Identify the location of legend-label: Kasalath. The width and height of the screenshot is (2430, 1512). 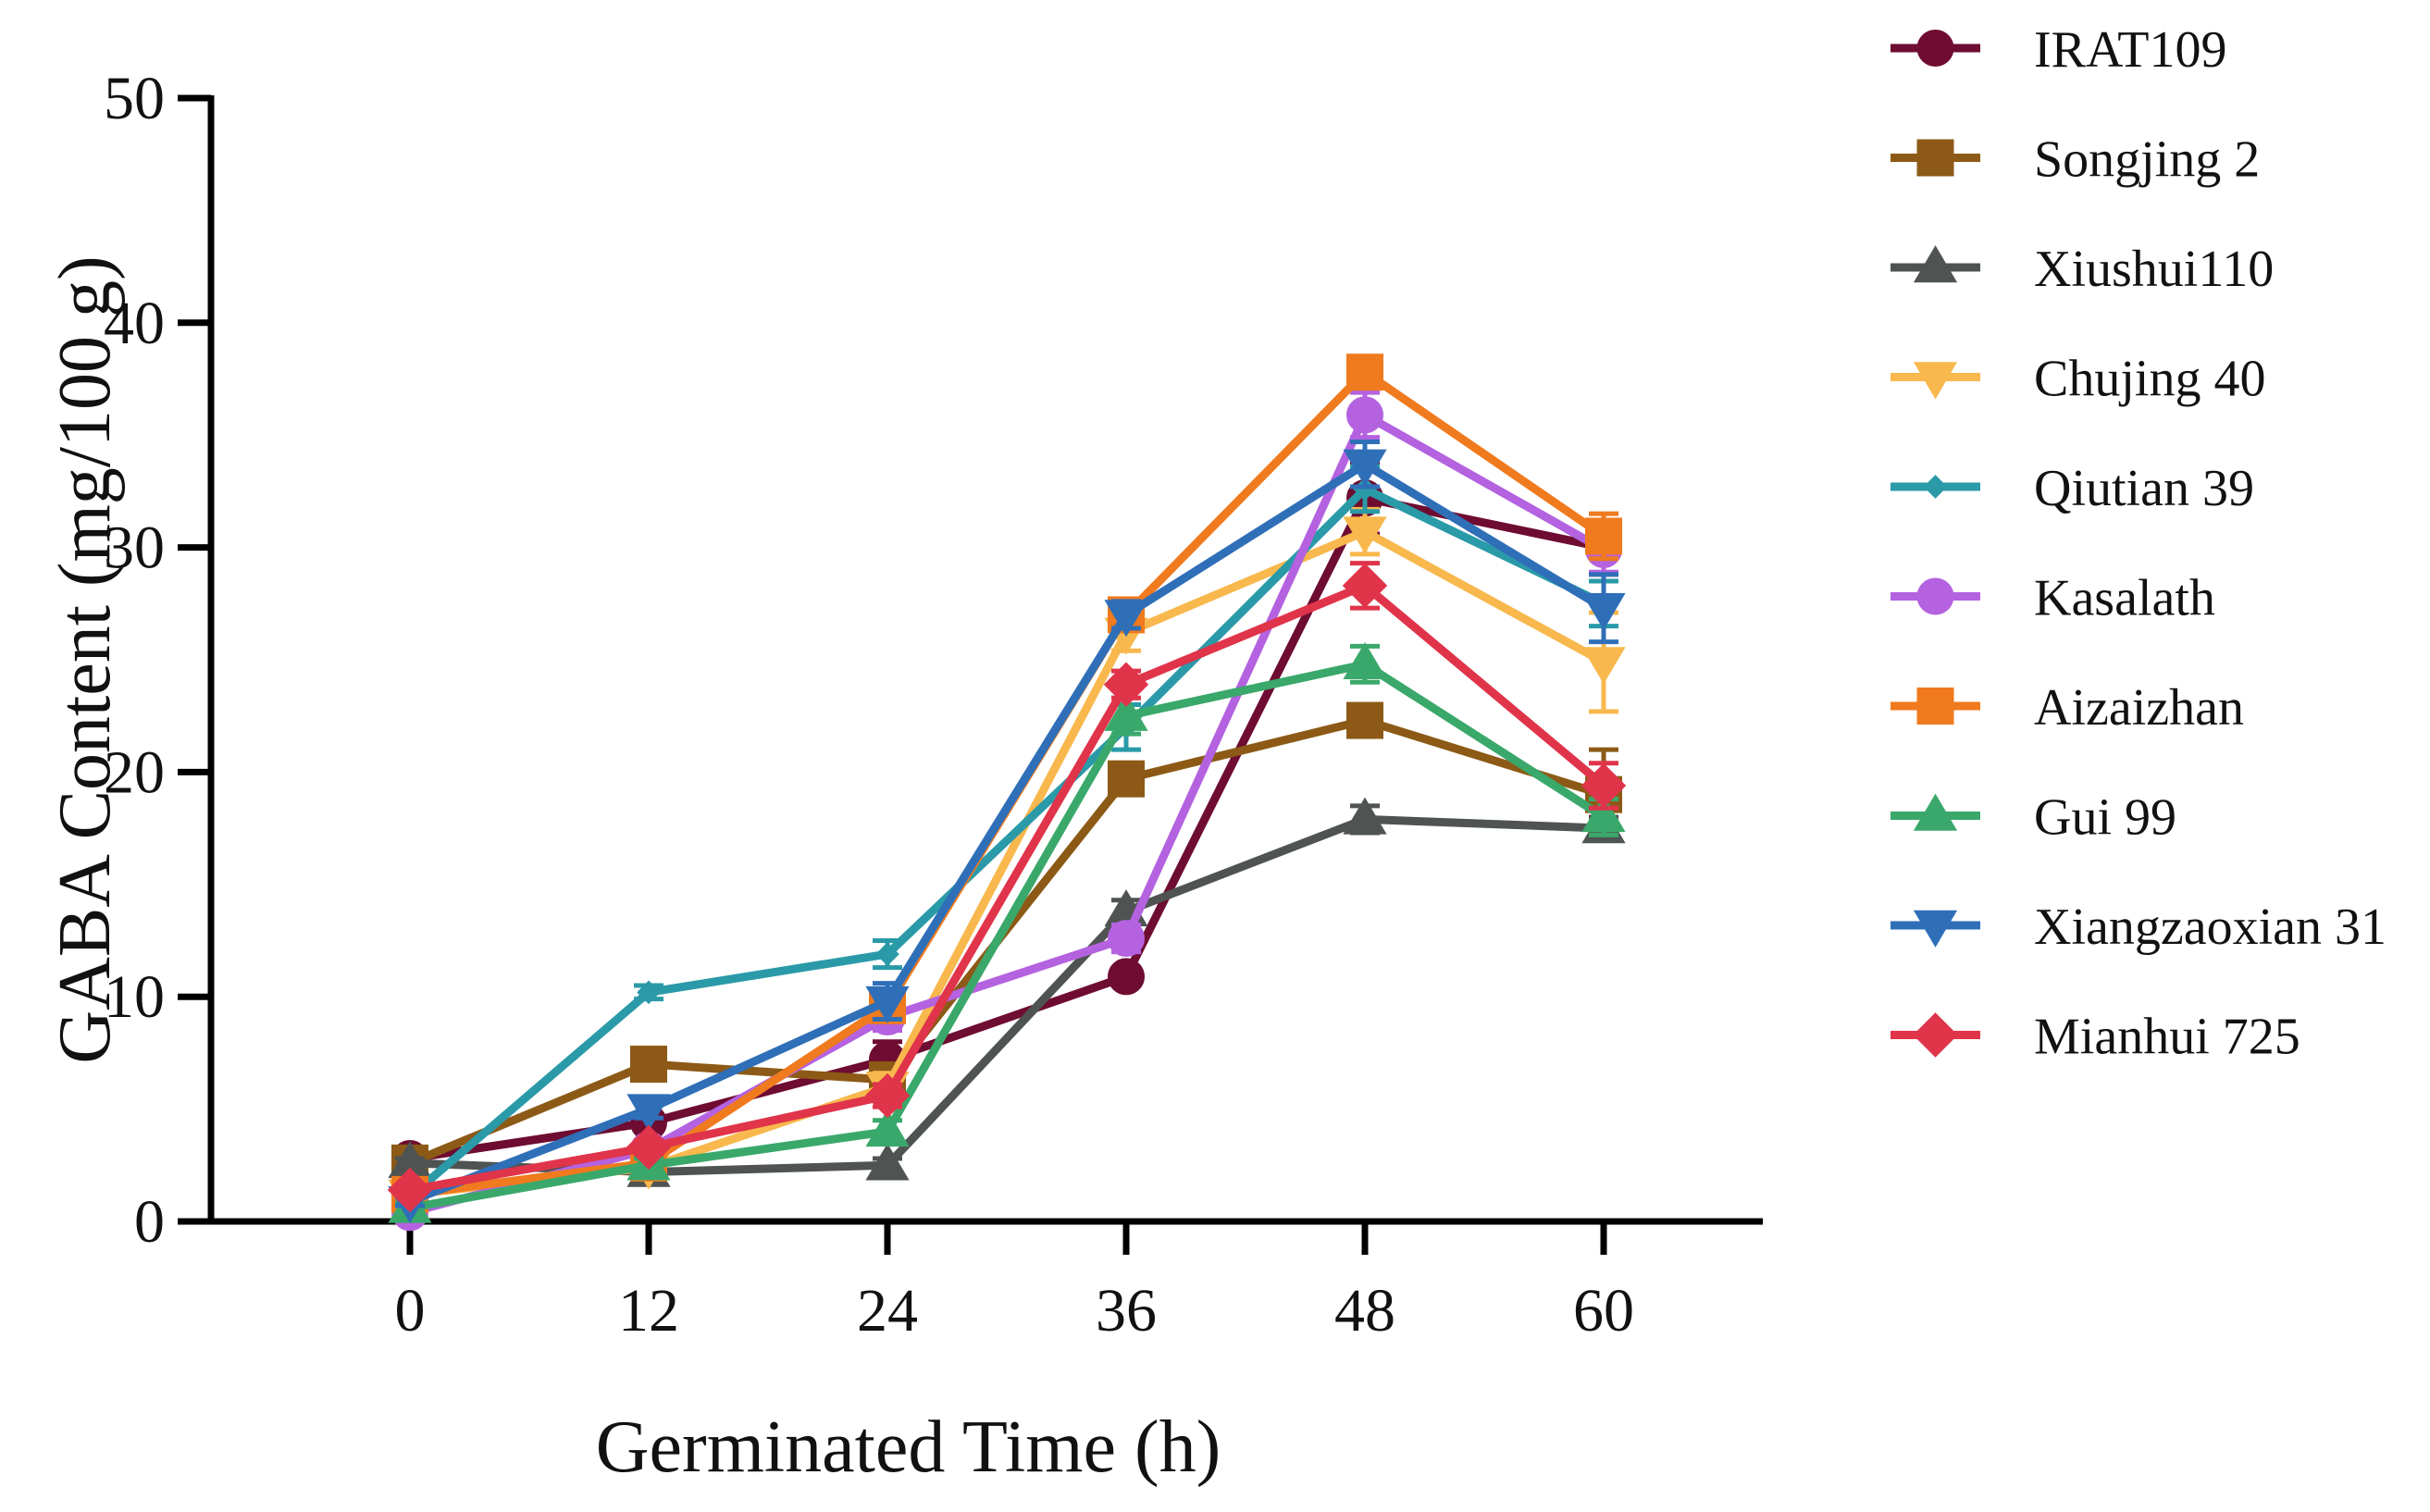
(2124, 598).